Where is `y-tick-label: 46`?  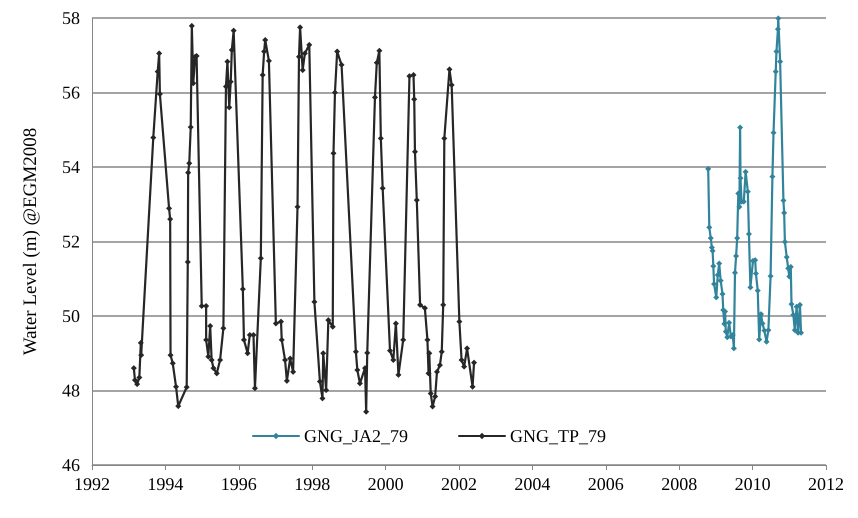 y-tick-label: 46 is located at coordinates (71, 465).